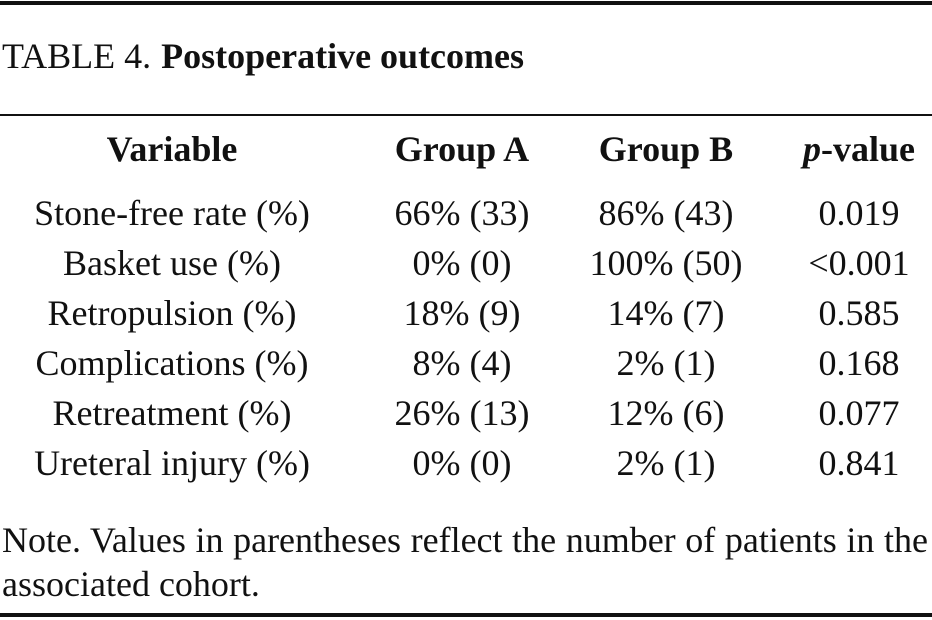 This screenshot has height=620, width=932. Describe the element at coordinates (666, 213) in the screenshot. I see `table-cell: 86% (43)` at that location.